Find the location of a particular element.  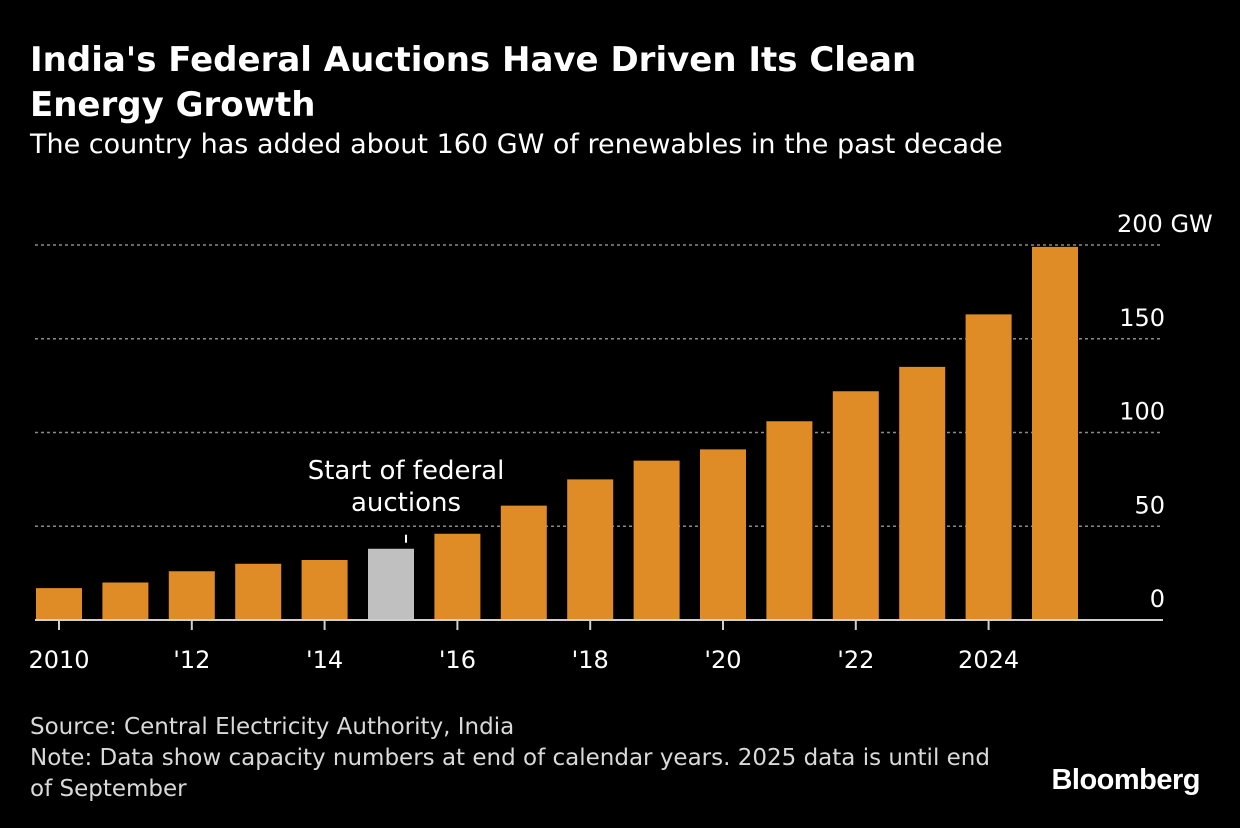

y-tick-label: 200 GW is located at coordinates (1165, 224).